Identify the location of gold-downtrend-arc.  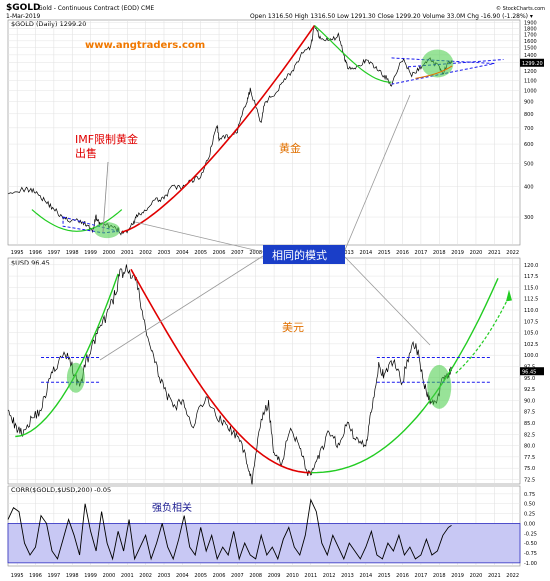
(353, 54).